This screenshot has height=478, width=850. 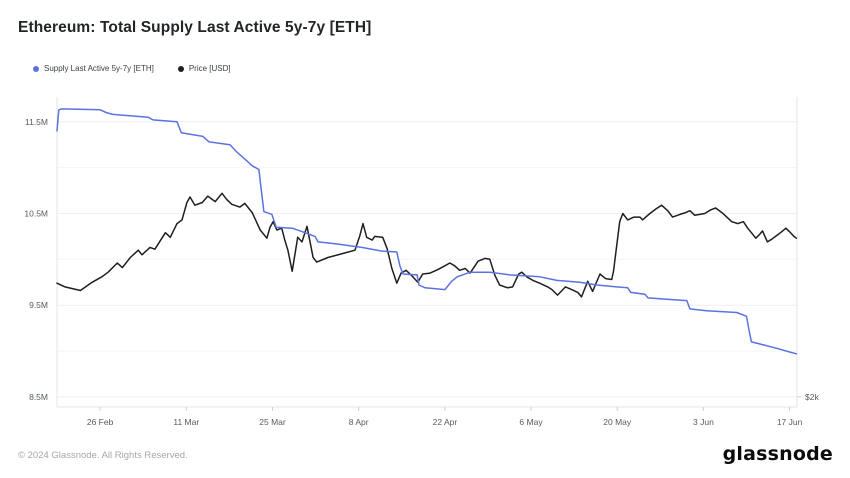 What do you see at coordinates (103, 455) in the screenshot?
I see `copyright-text: © 2024 Glassnode. All Rights Reserved.` at bounding box center [103, 455].